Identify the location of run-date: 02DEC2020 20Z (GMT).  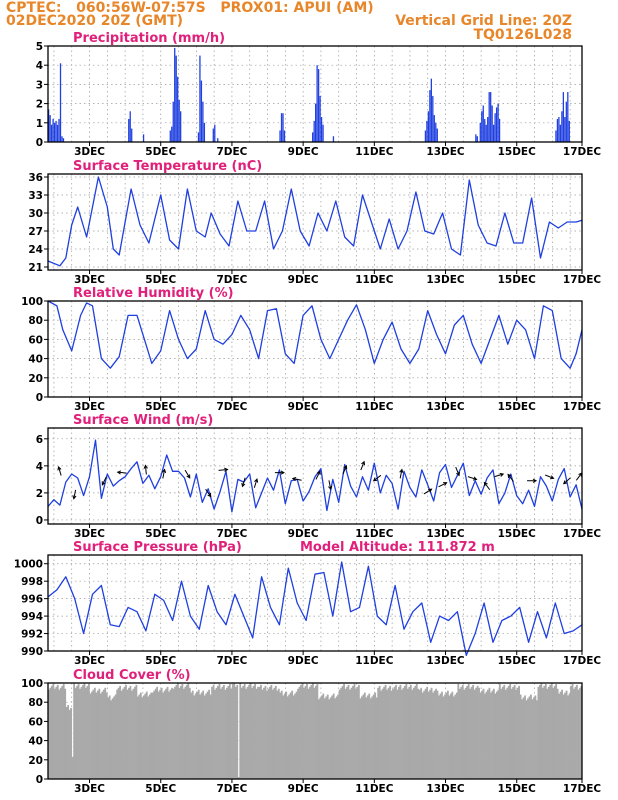
(95, 21).